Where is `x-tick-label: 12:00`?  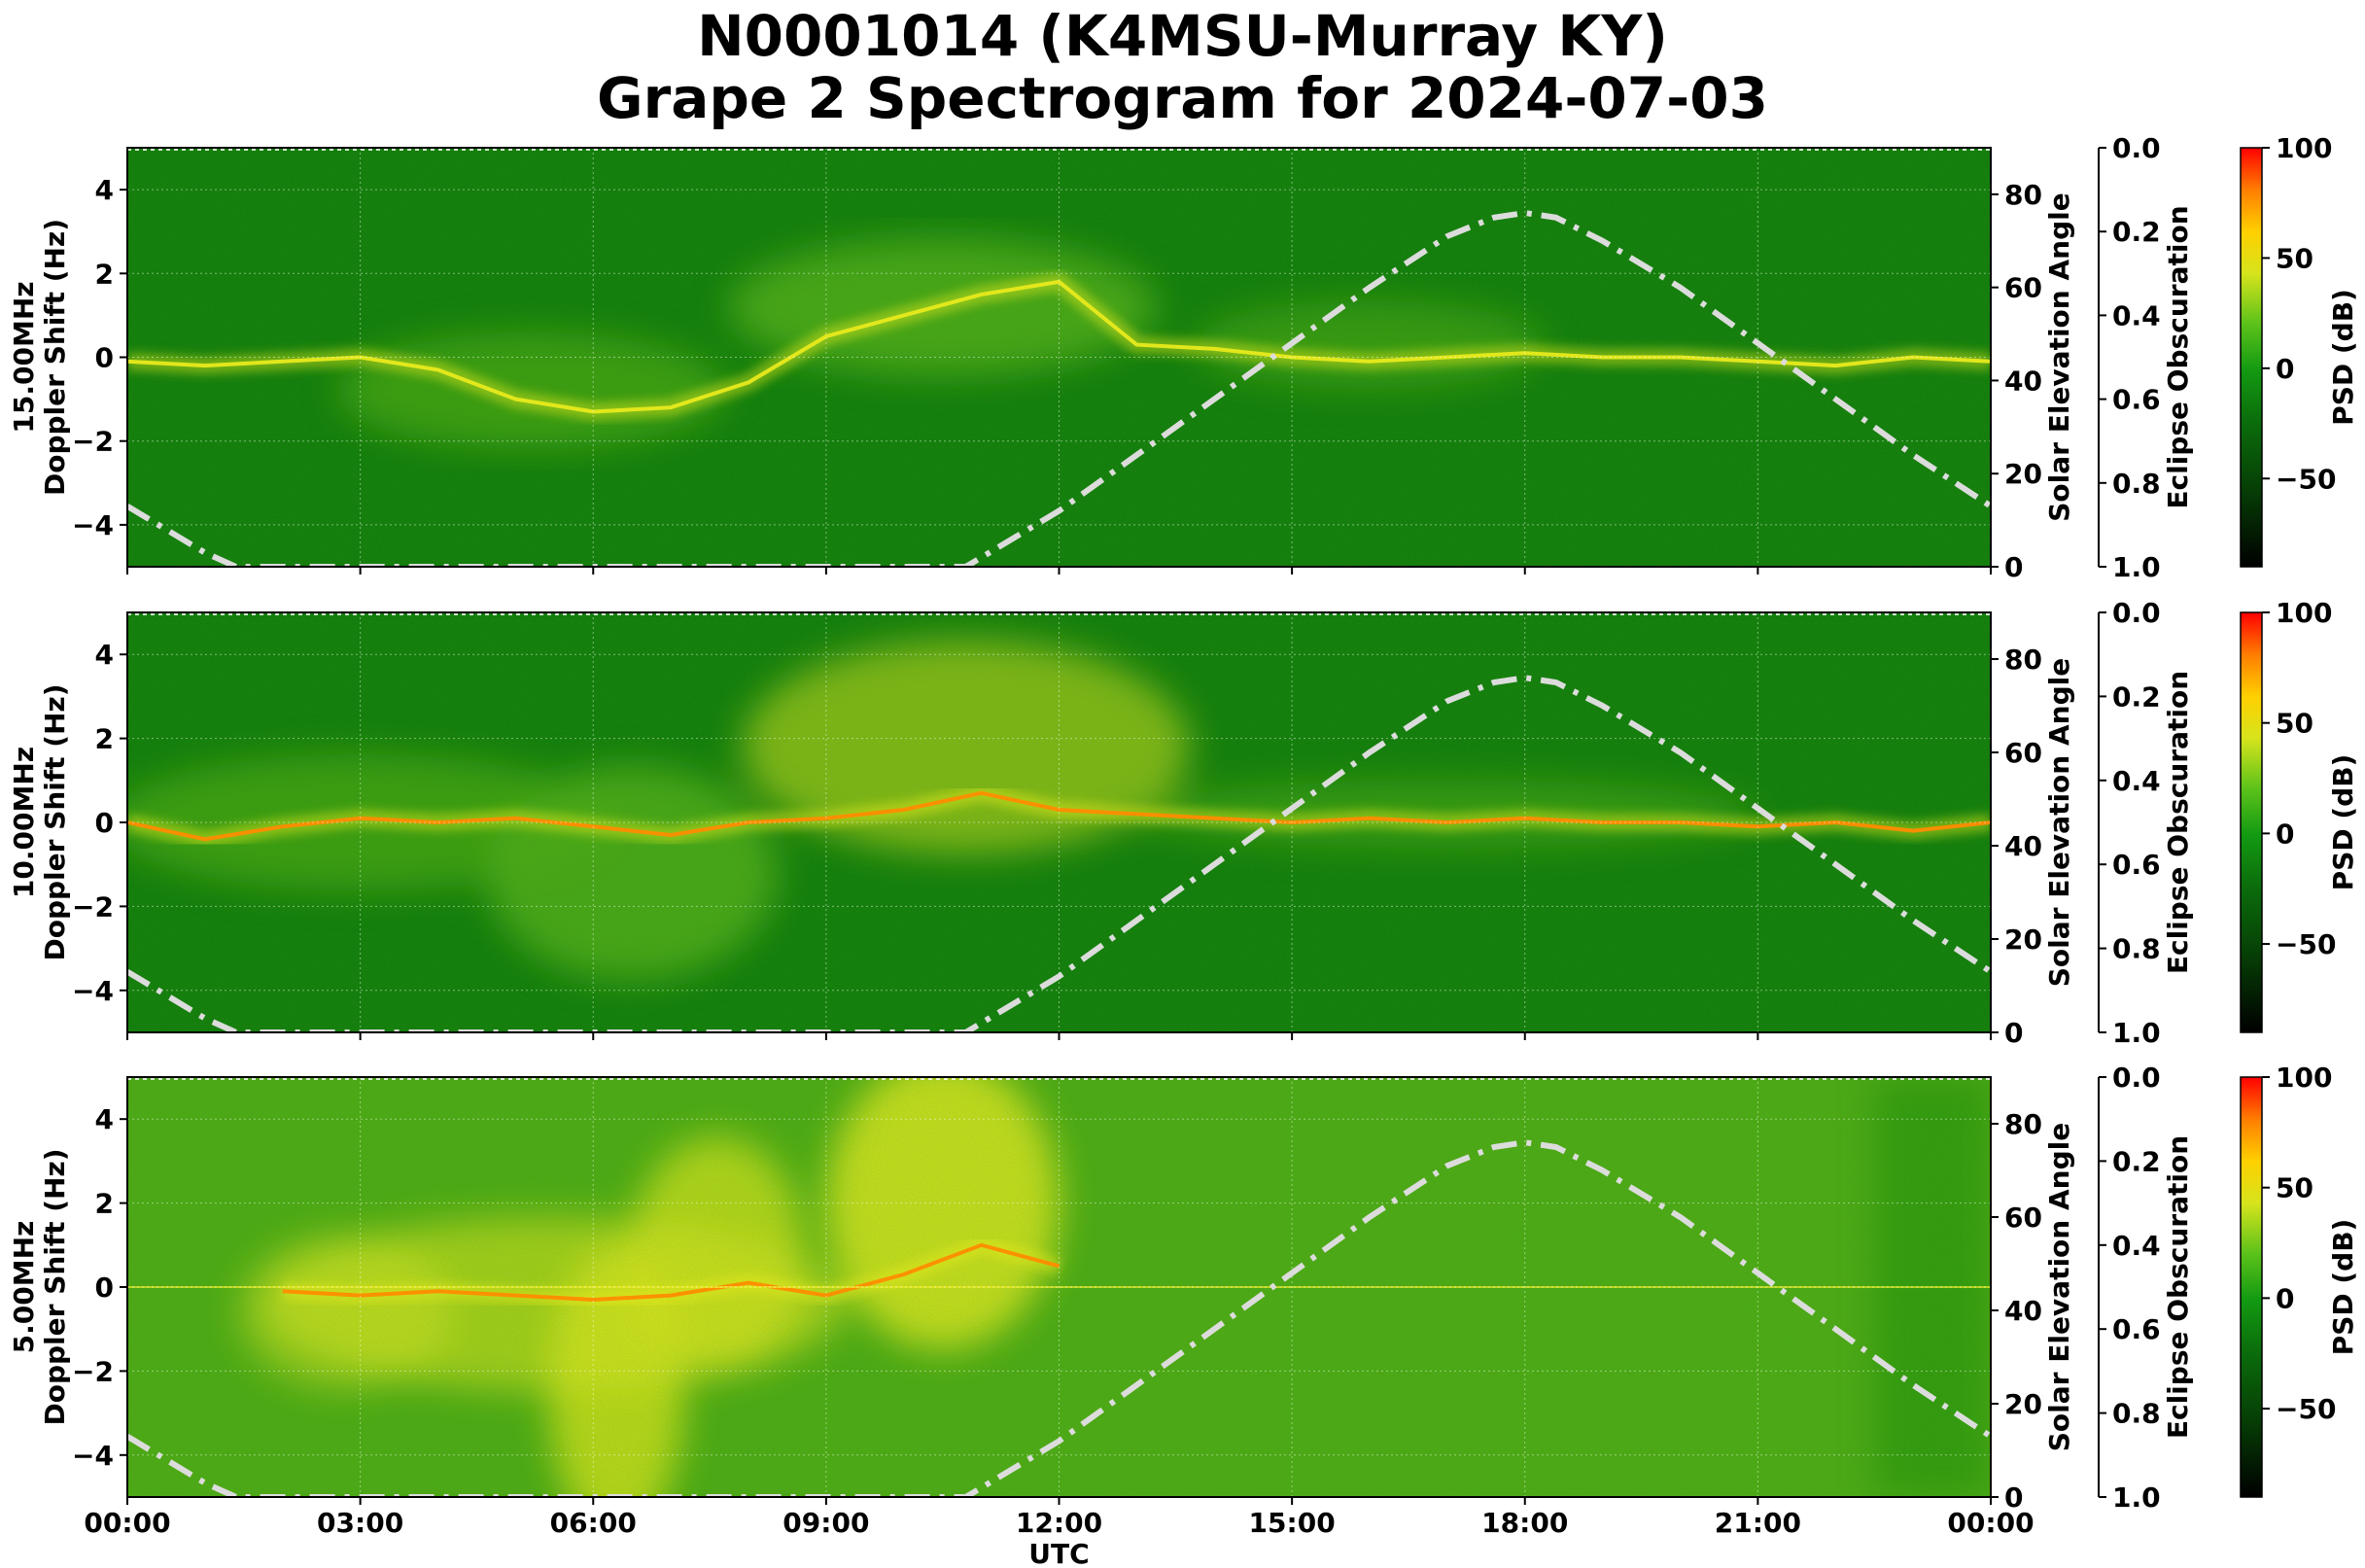 x-tick-label: 12:00 is located at coordinates (1059, 1523).